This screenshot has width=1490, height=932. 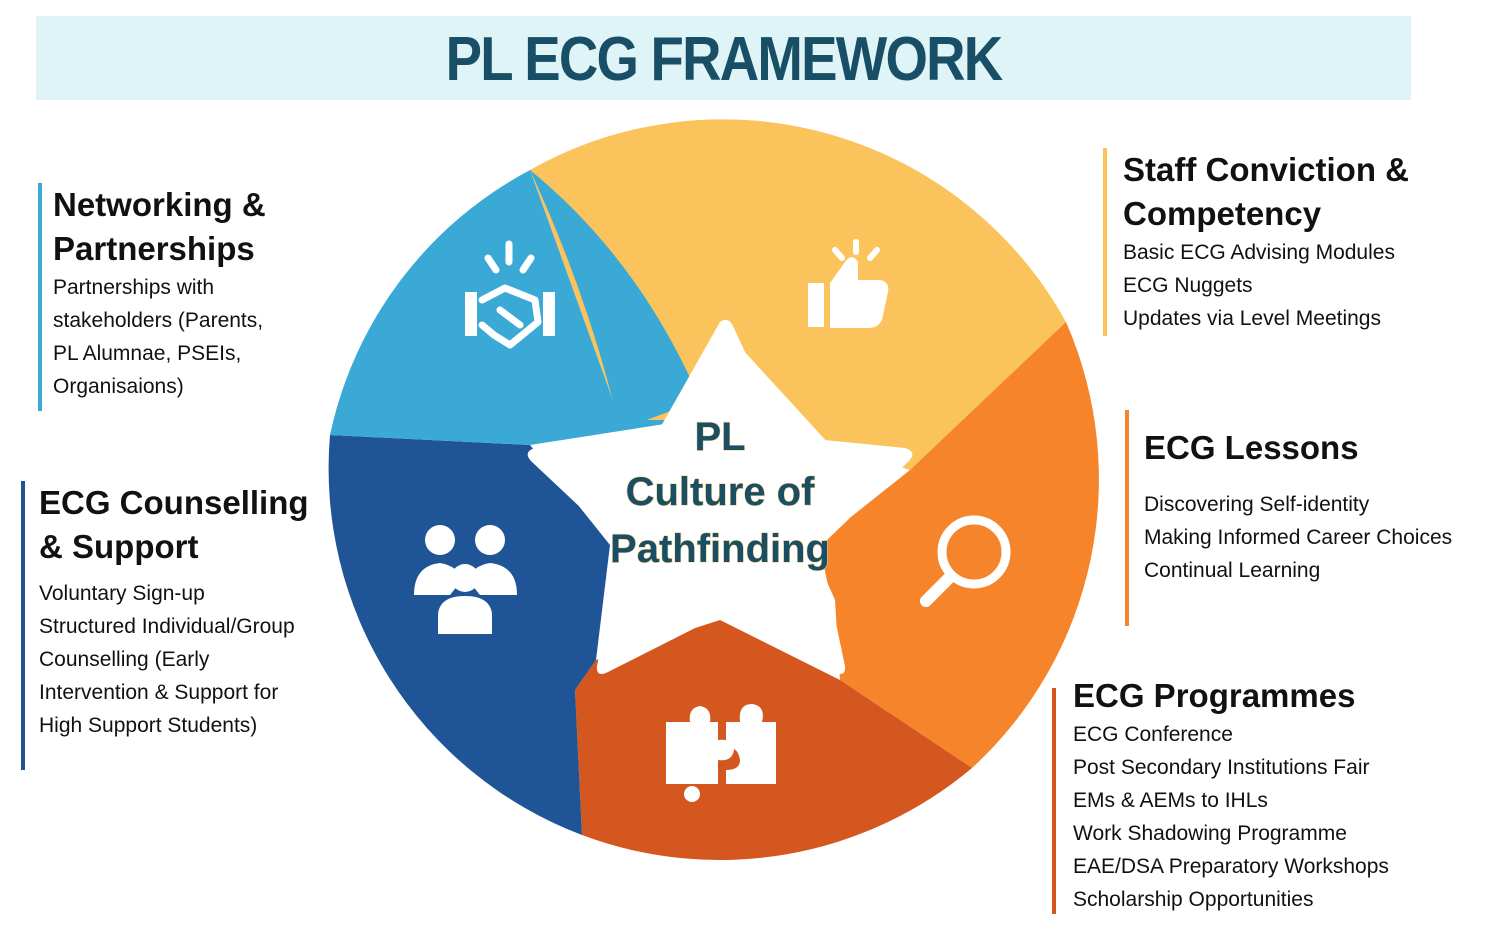 What do you see at coordinates (40, 297) in the screenshot?
I see `networking-accent-bar` at bounding box center [40, 297].